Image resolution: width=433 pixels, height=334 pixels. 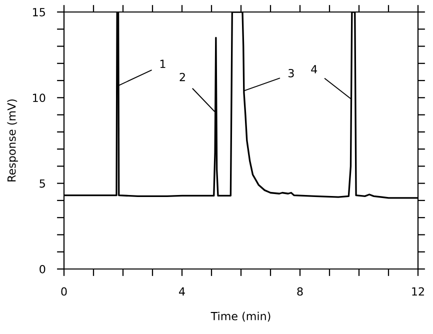 What do you see at coordinates (43, 269) in the screenshot?
I see `y-tick-label: 0` at bounding box center [43, 269].